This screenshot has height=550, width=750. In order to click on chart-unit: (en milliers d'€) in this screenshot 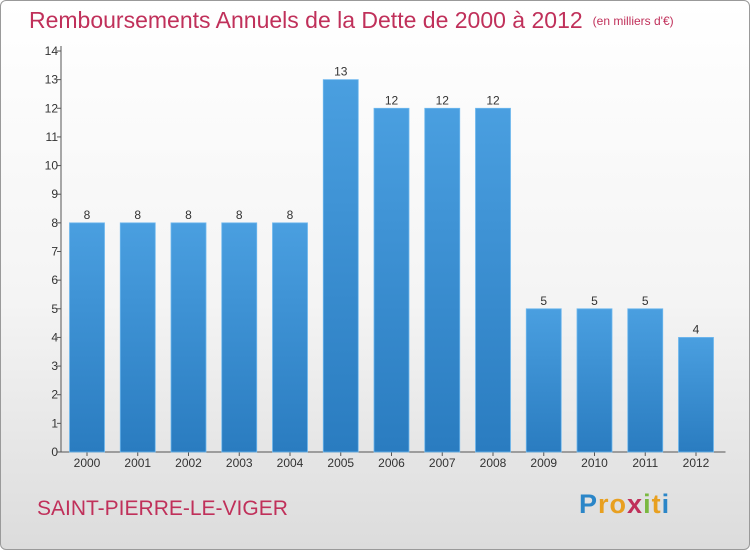, I will do `click(633, 21)`.